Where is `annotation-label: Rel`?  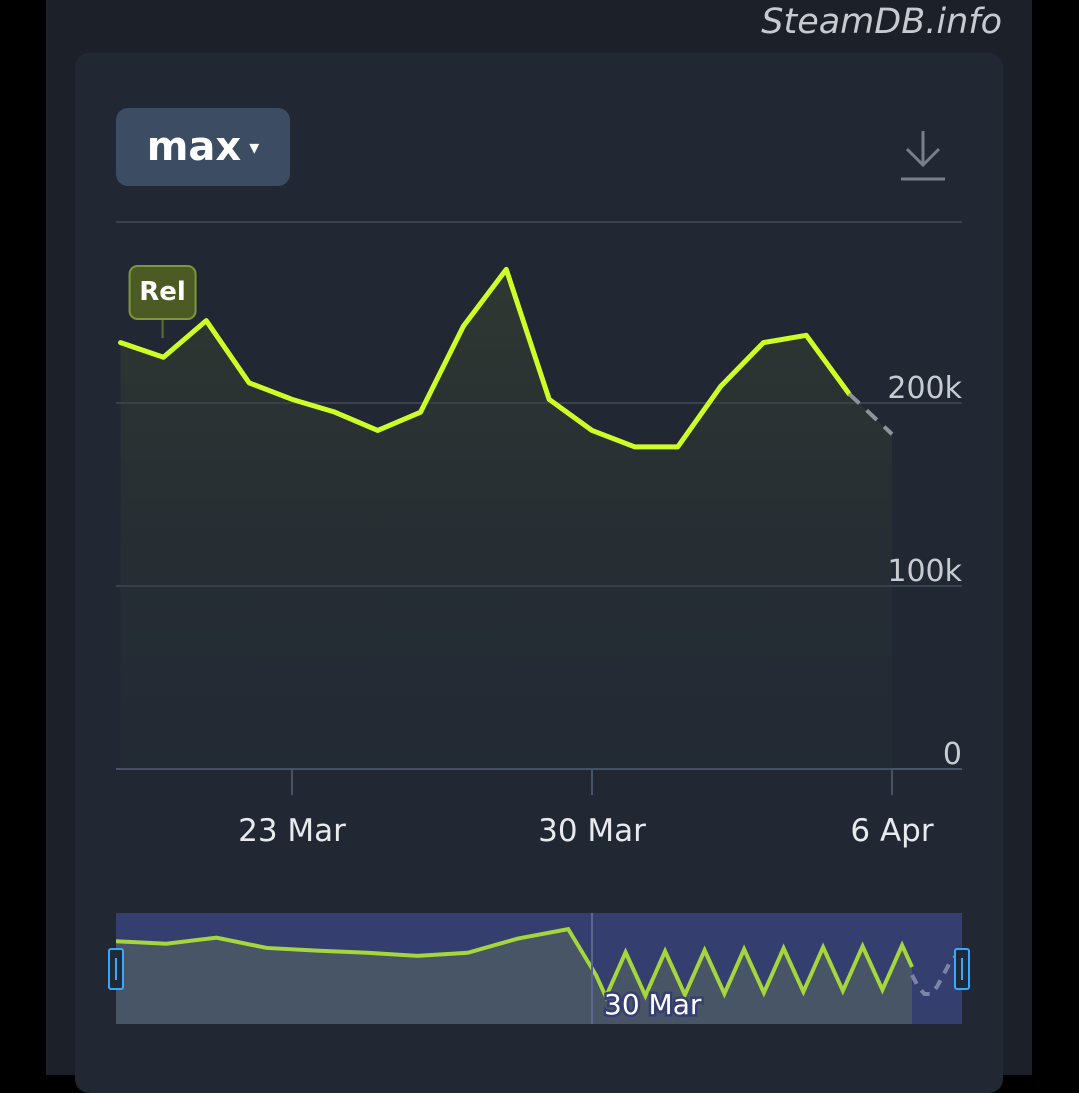
annotation-label: Rel is located at coordinates (162, 292).